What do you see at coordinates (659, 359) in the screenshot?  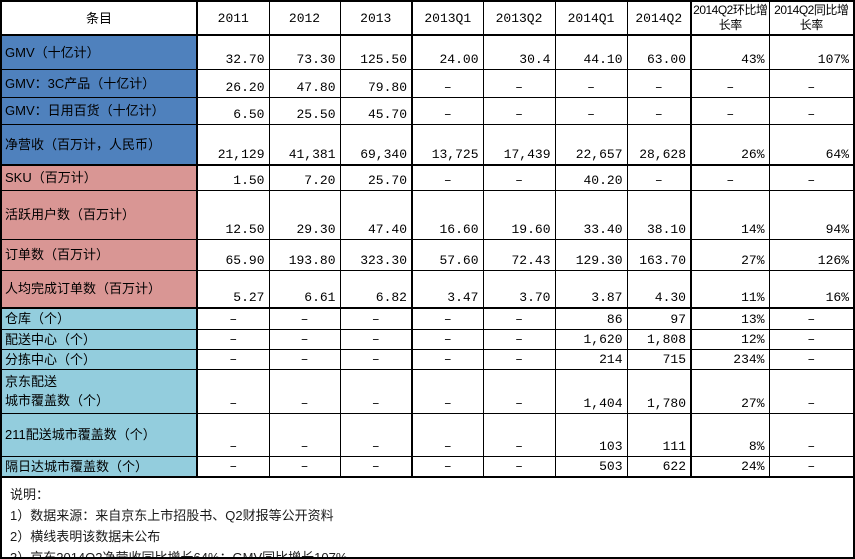 I see `value-cell: 715` at bounding box center [659, 359].